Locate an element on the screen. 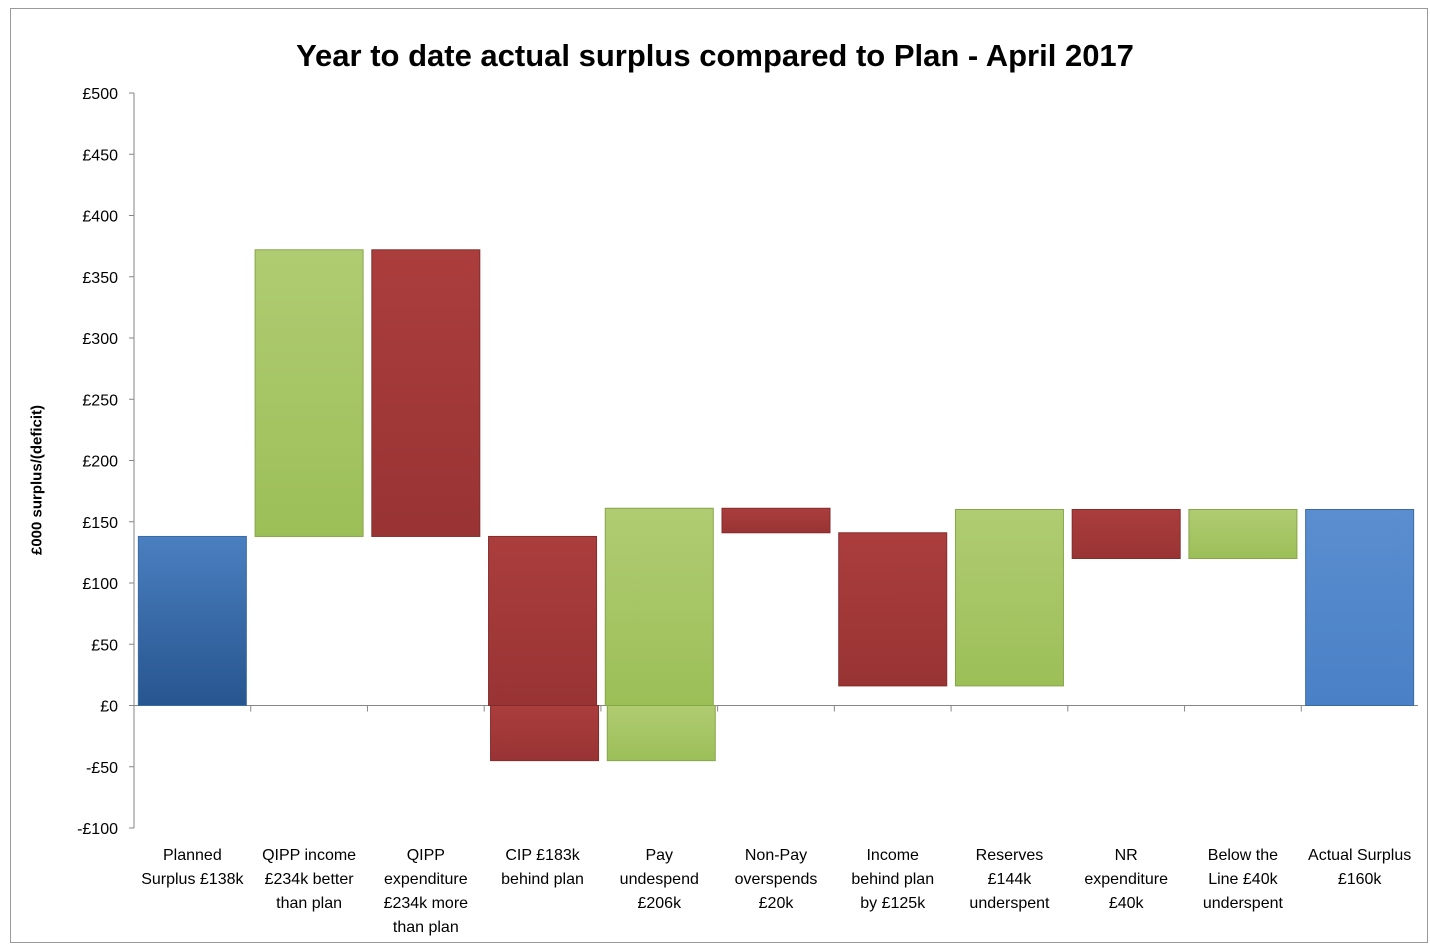  x-category-label: NR is located at coordinates (1126, 855).